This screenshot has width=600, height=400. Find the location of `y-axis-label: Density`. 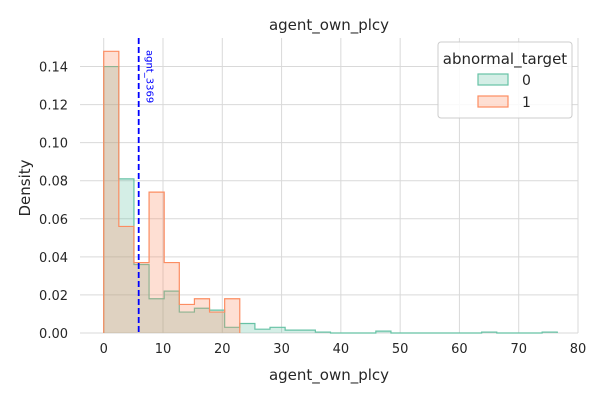

y-axis-label: Density is located at coordinates (25, 187).